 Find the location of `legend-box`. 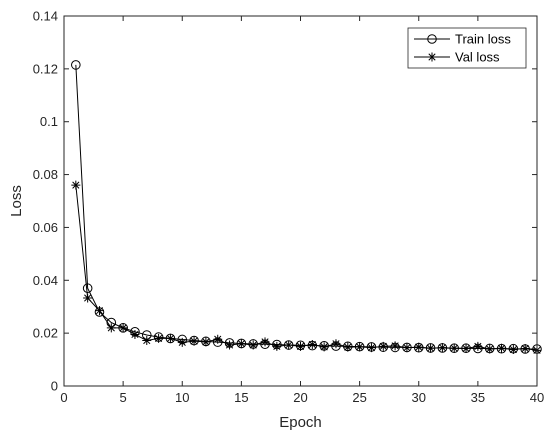

legend-box is located at coordinates (467, 48).